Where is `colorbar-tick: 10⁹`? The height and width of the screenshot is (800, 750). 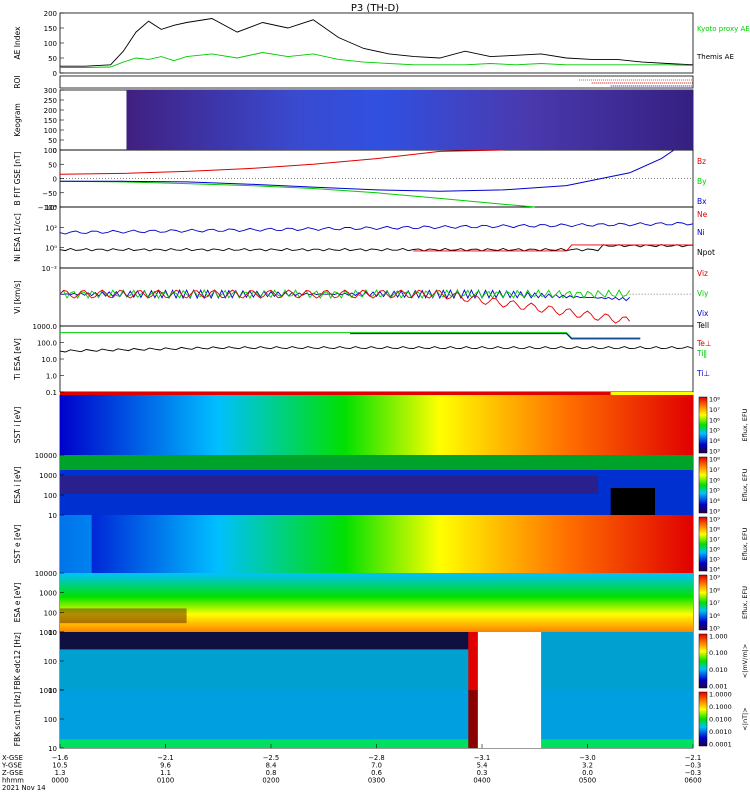
colorbar-tick: 10⁹ is located at coordinates (714, 520).